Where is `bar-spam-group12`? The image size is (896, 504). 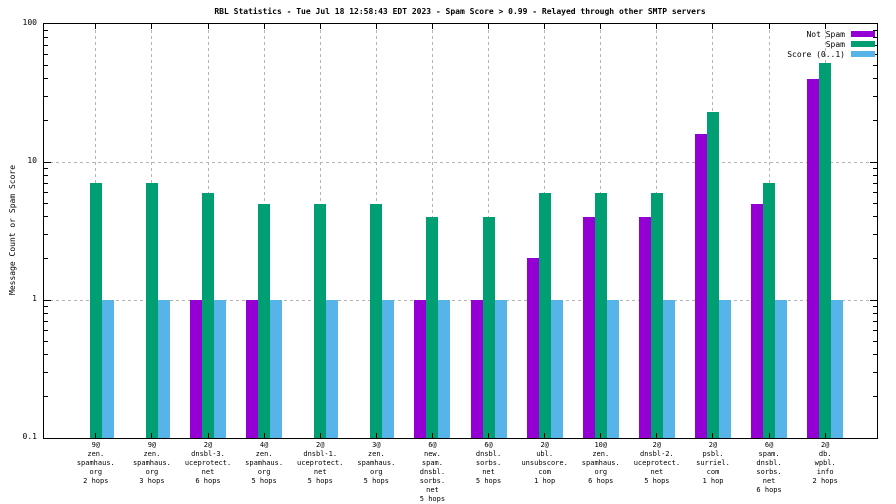 bar-spam-group12 is located at coordinates (712, 275).